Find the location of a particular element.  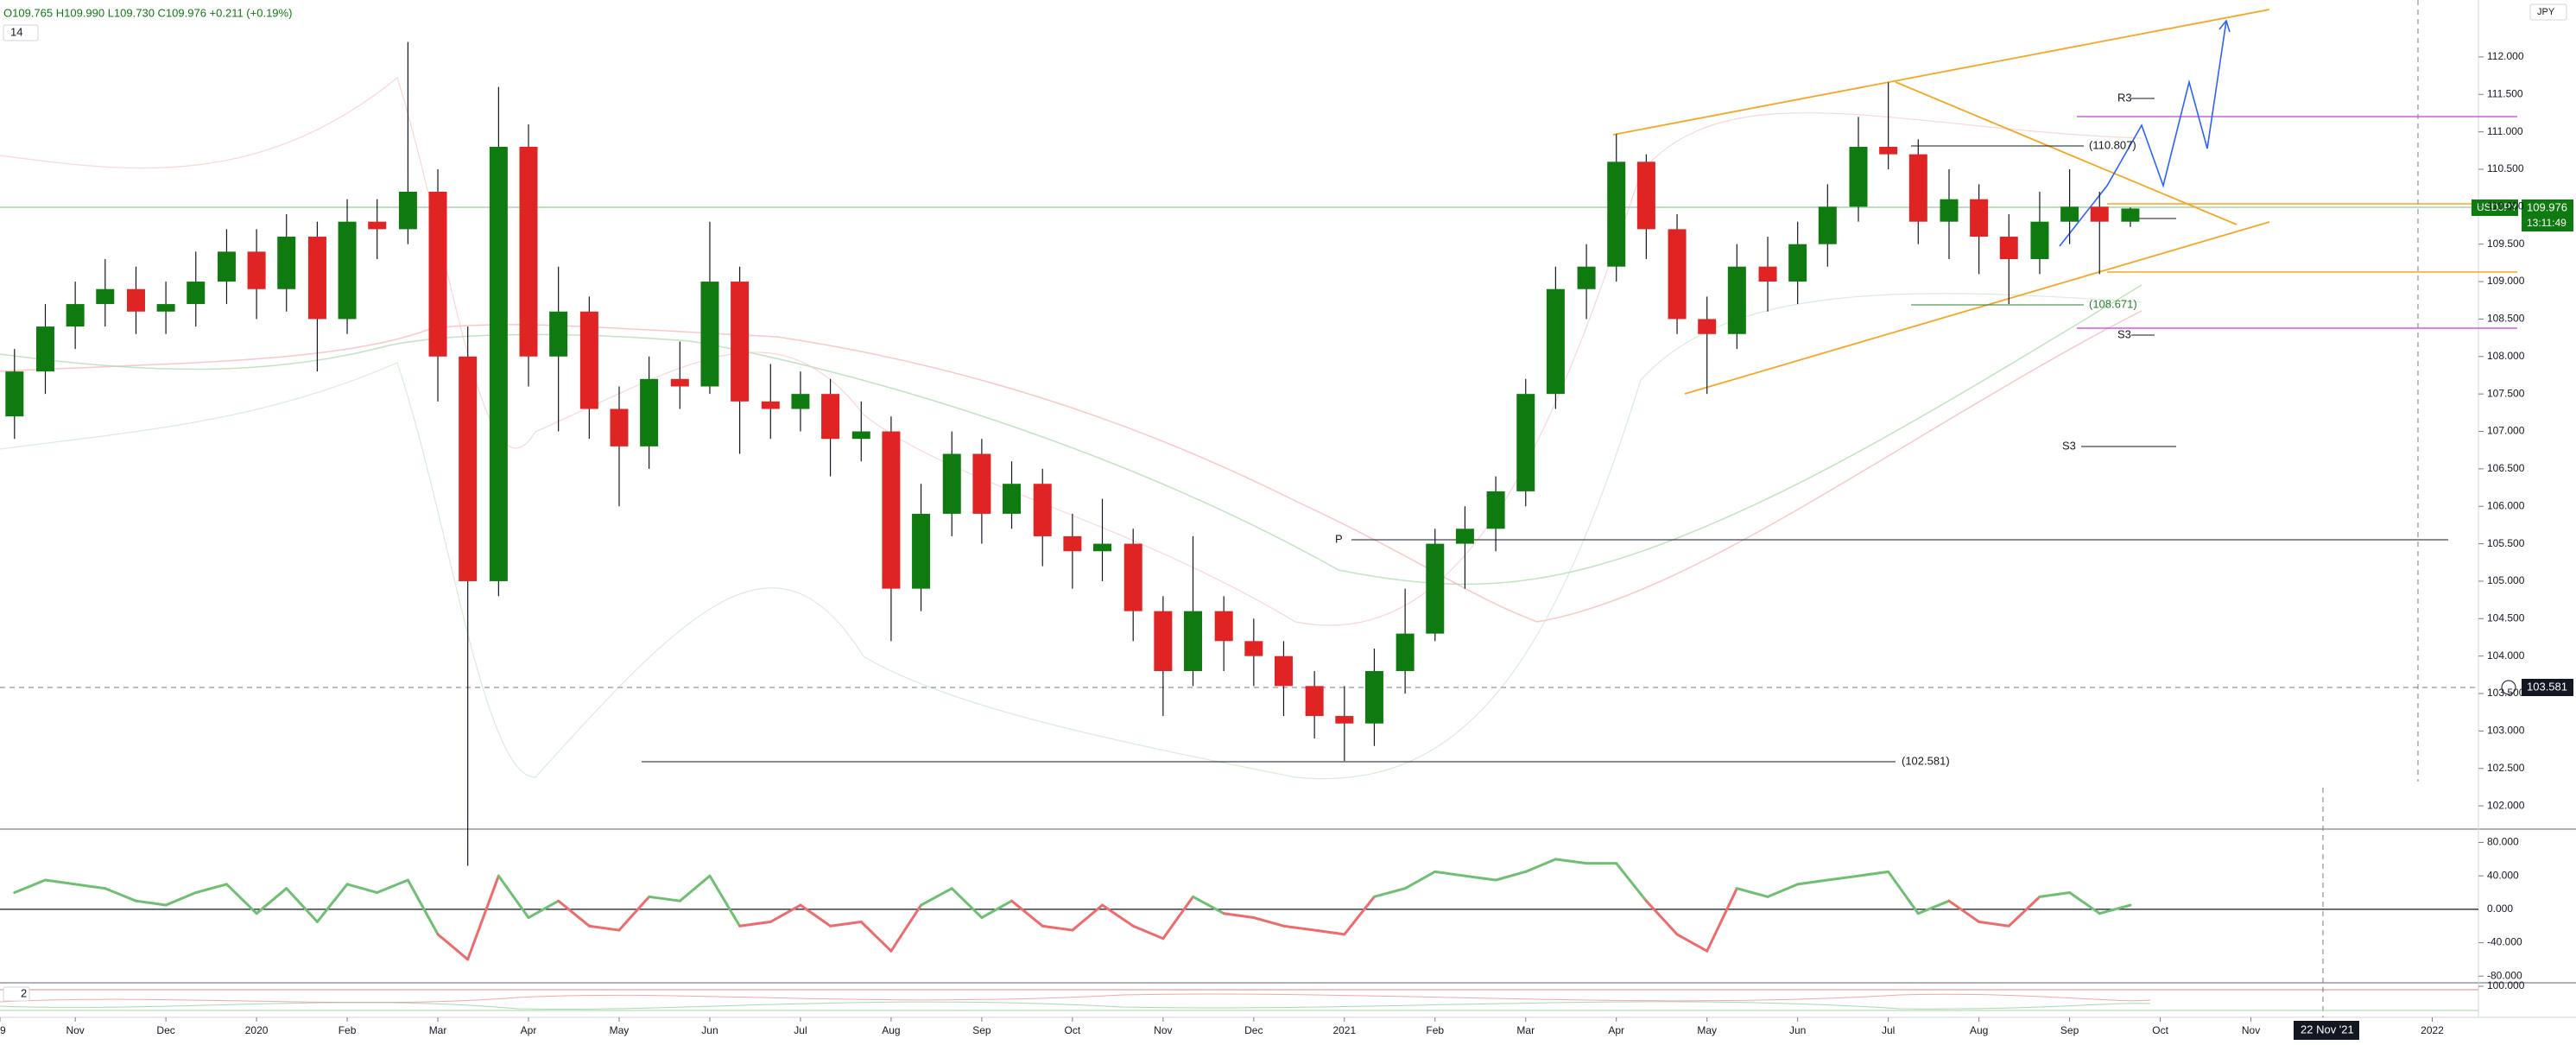

lower-pane-badge is located at coordinates (16, 994).